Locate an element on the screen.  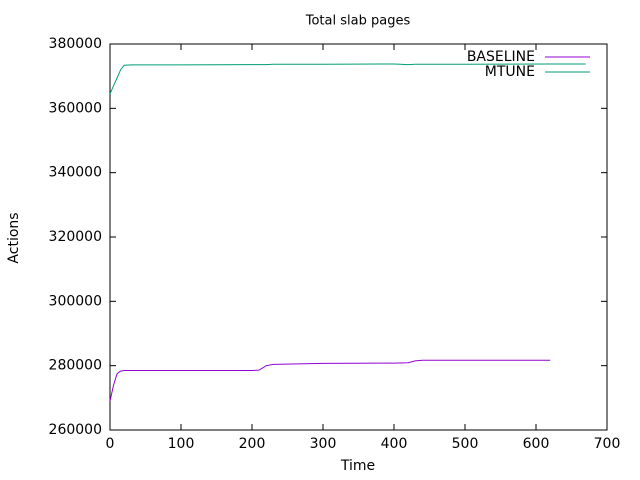
y-tick-label: 360000 is located at coordinates (75, 108).